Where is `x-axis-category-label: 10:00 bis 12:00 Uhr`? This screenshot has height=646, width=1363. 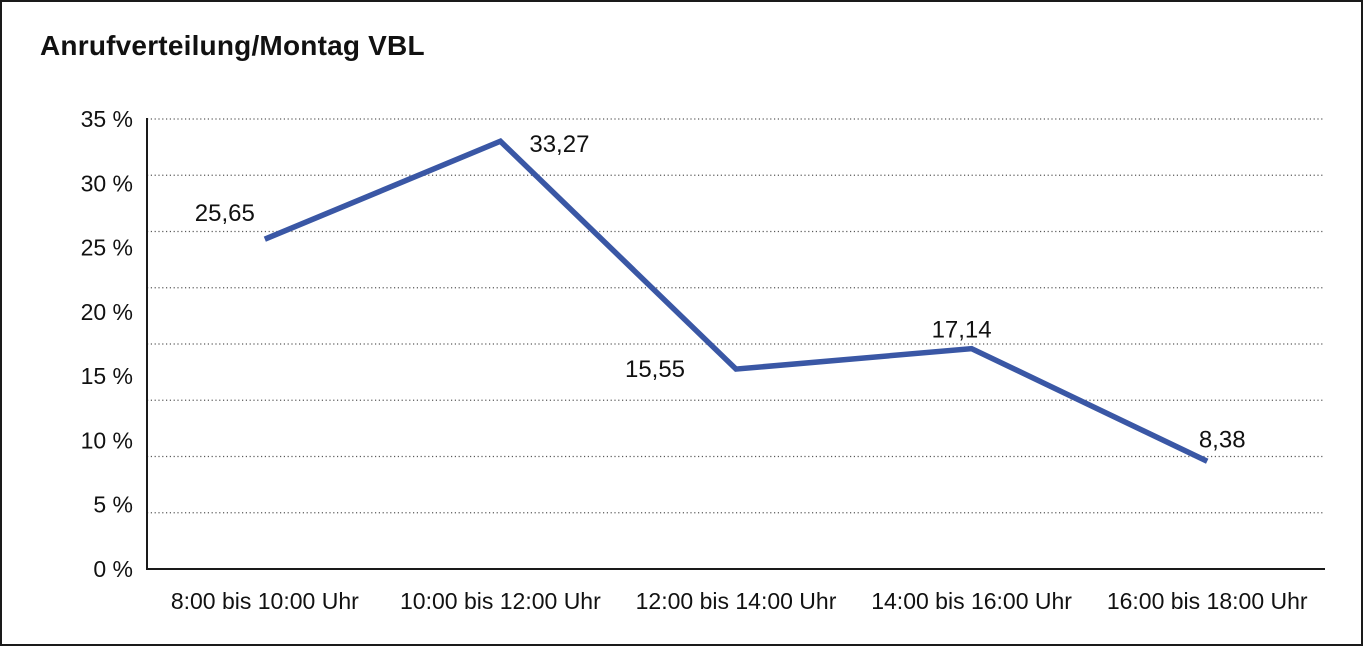 x-axis-category-label: 10:00 bis 12:00 Uhr is located at coordinates (500, 601).